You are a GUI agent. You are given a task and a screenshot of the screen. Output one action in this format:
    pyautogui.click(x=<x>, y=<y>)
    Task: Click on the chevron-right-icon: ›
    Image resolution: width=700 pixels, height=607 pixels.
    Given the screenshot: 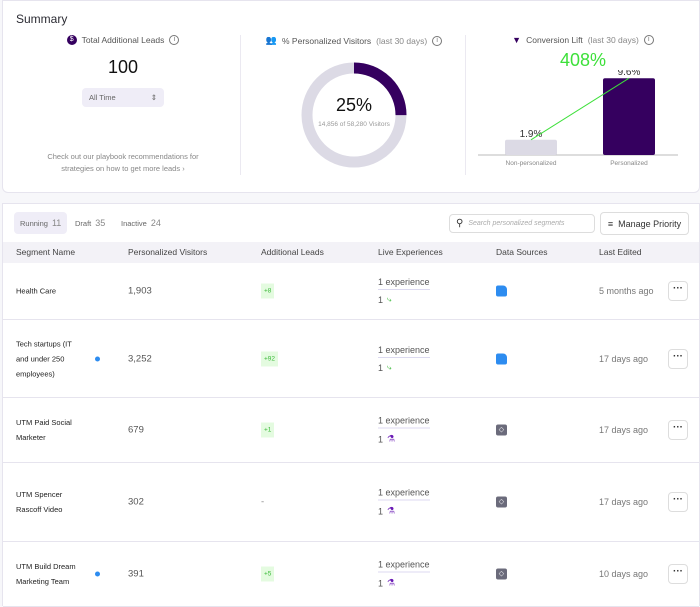 What is the action you would take?
    pyautogui.click(x=183, y=168)
    